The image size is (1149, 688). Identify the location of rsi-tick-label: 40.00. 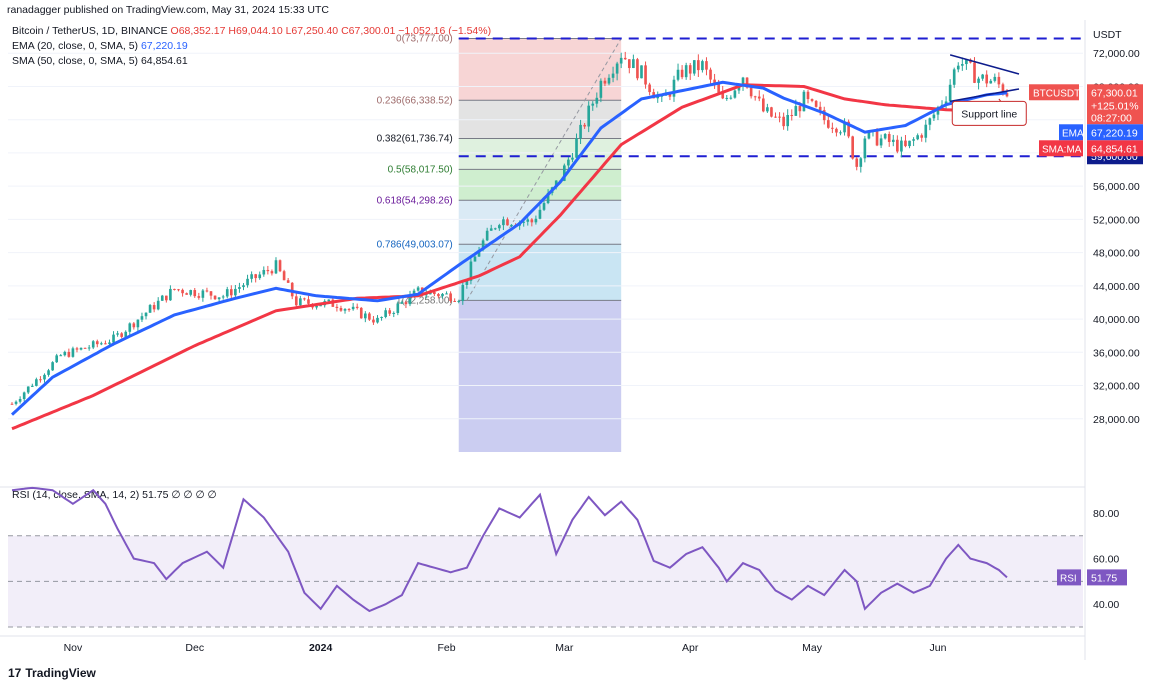
(1106, 605).